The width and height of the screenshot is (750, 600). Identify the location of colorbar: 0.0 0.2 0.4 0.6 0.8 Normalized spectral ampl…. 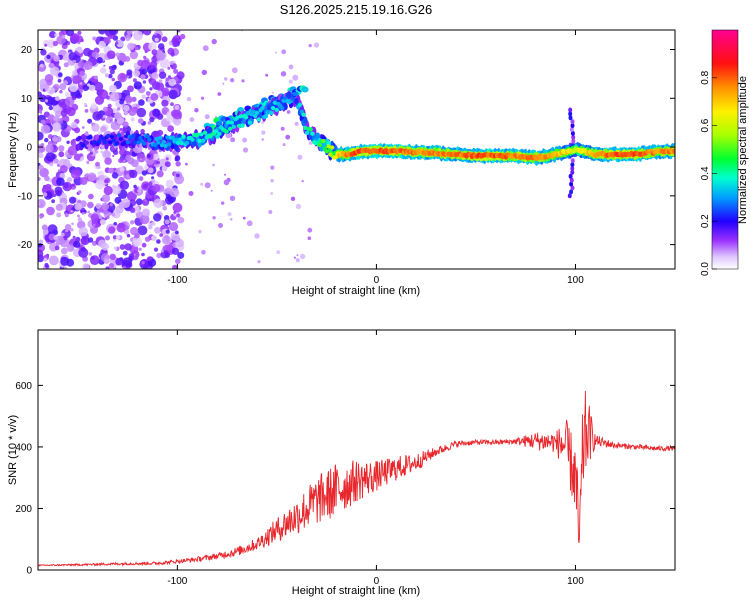
(724, 152).